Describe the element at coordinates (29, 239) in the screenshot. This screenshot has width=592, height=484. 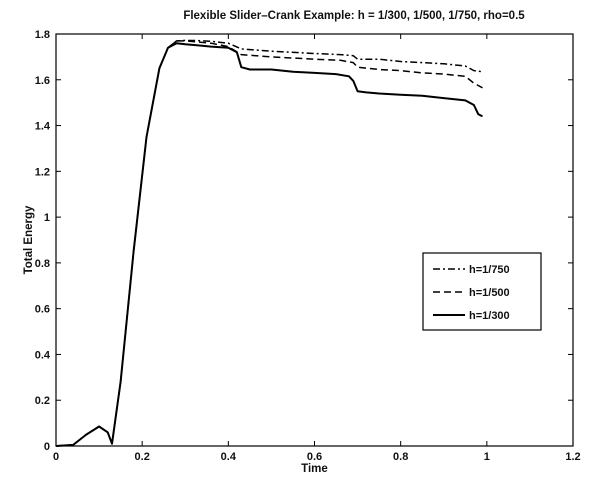
I see `y-axis-label: Total Energy` at that location.